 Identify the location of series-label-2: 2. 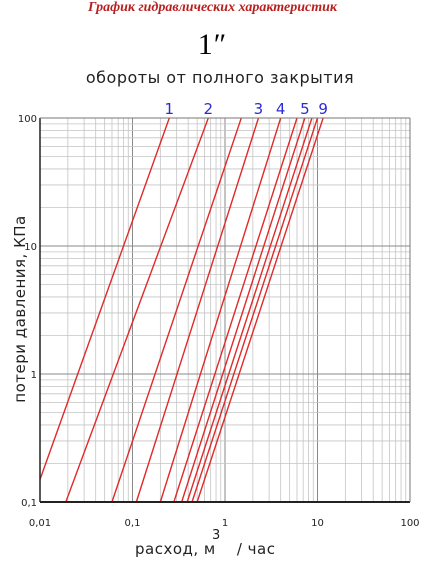
(209, 109).